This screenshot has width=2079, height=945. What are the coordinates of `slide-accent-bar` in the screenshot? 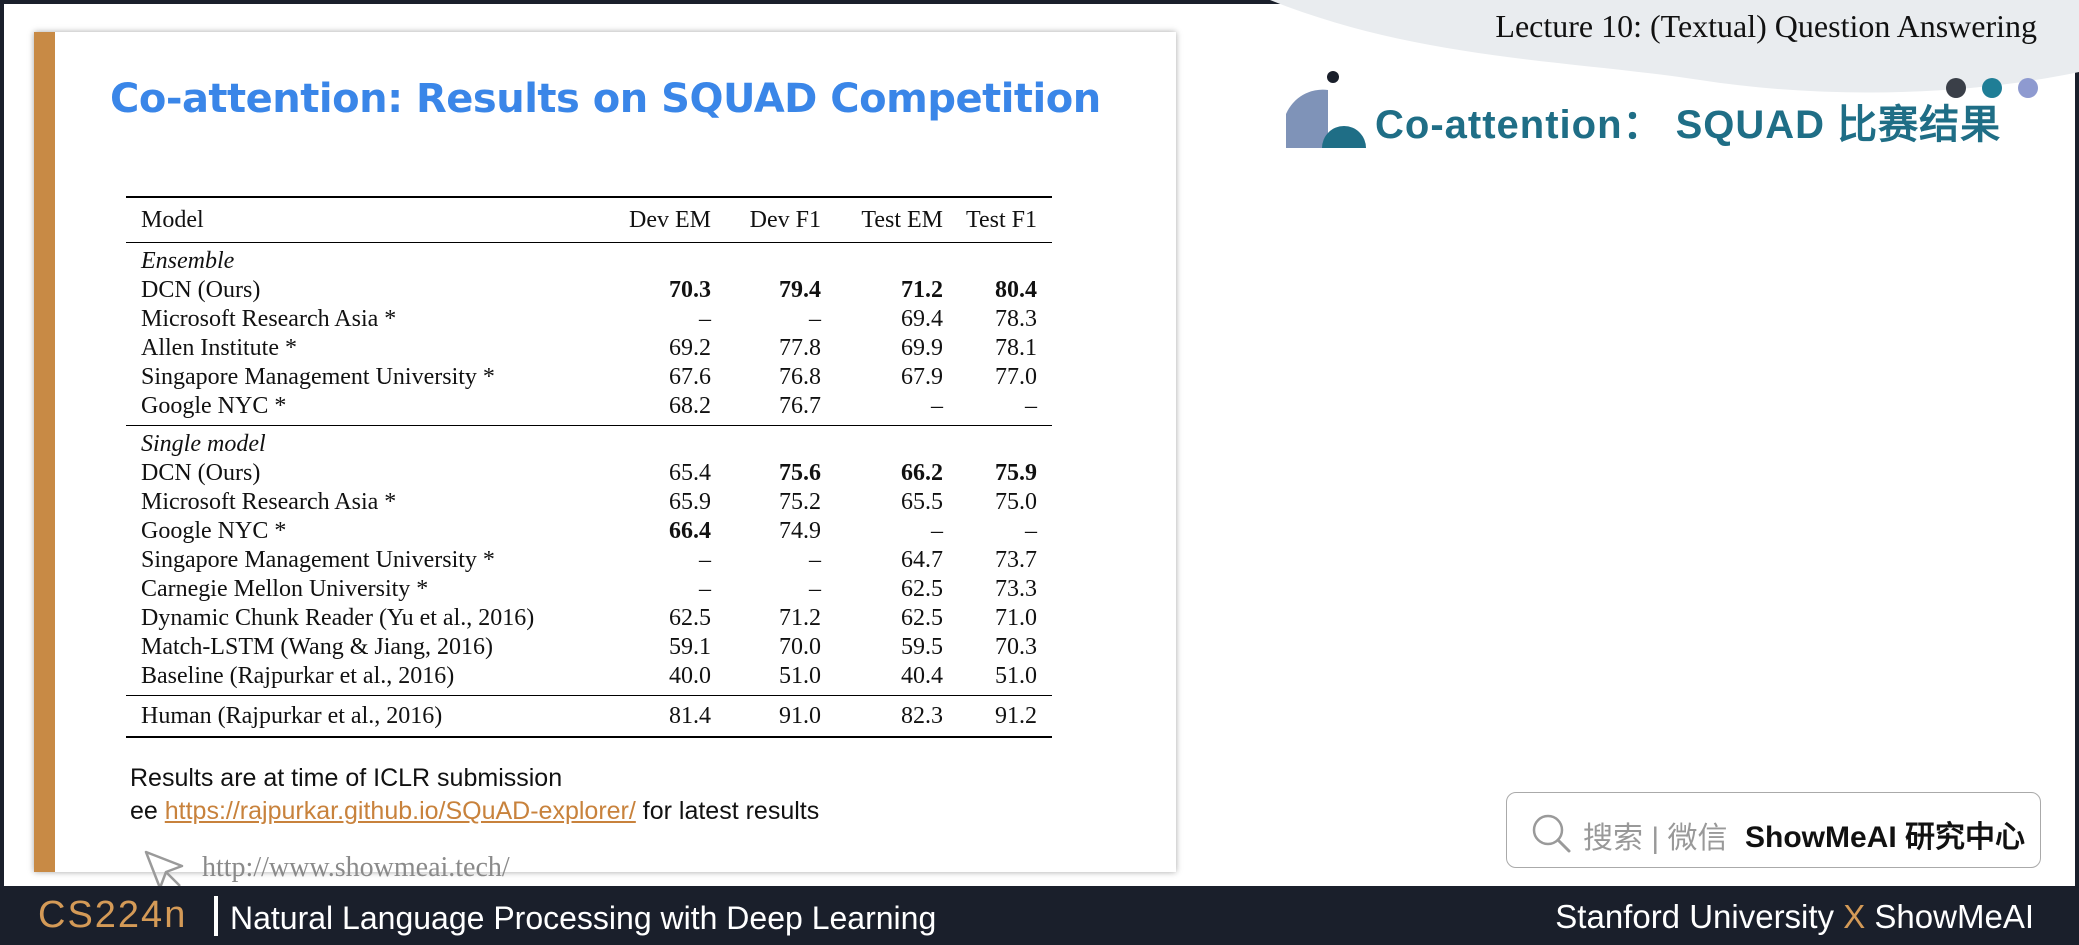 It's located at (44, 452).